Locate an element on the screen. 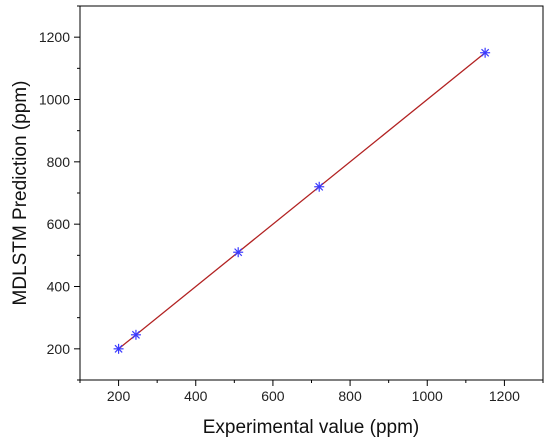  x-axis-ticks: 200 400 600 800 1000 1200 is located at coordinates (311, 392).